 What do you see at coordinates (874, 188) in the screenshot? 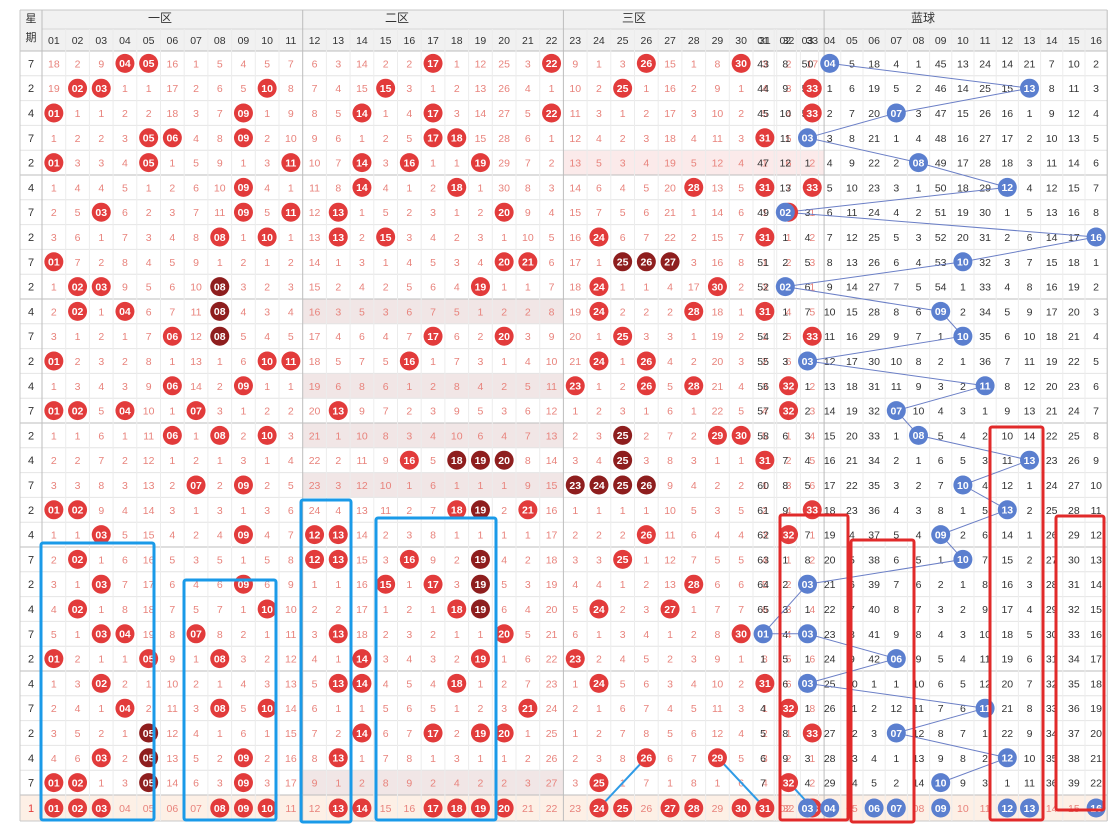
I see `blue-miss-count: 23` at bounding box center [874, 188].